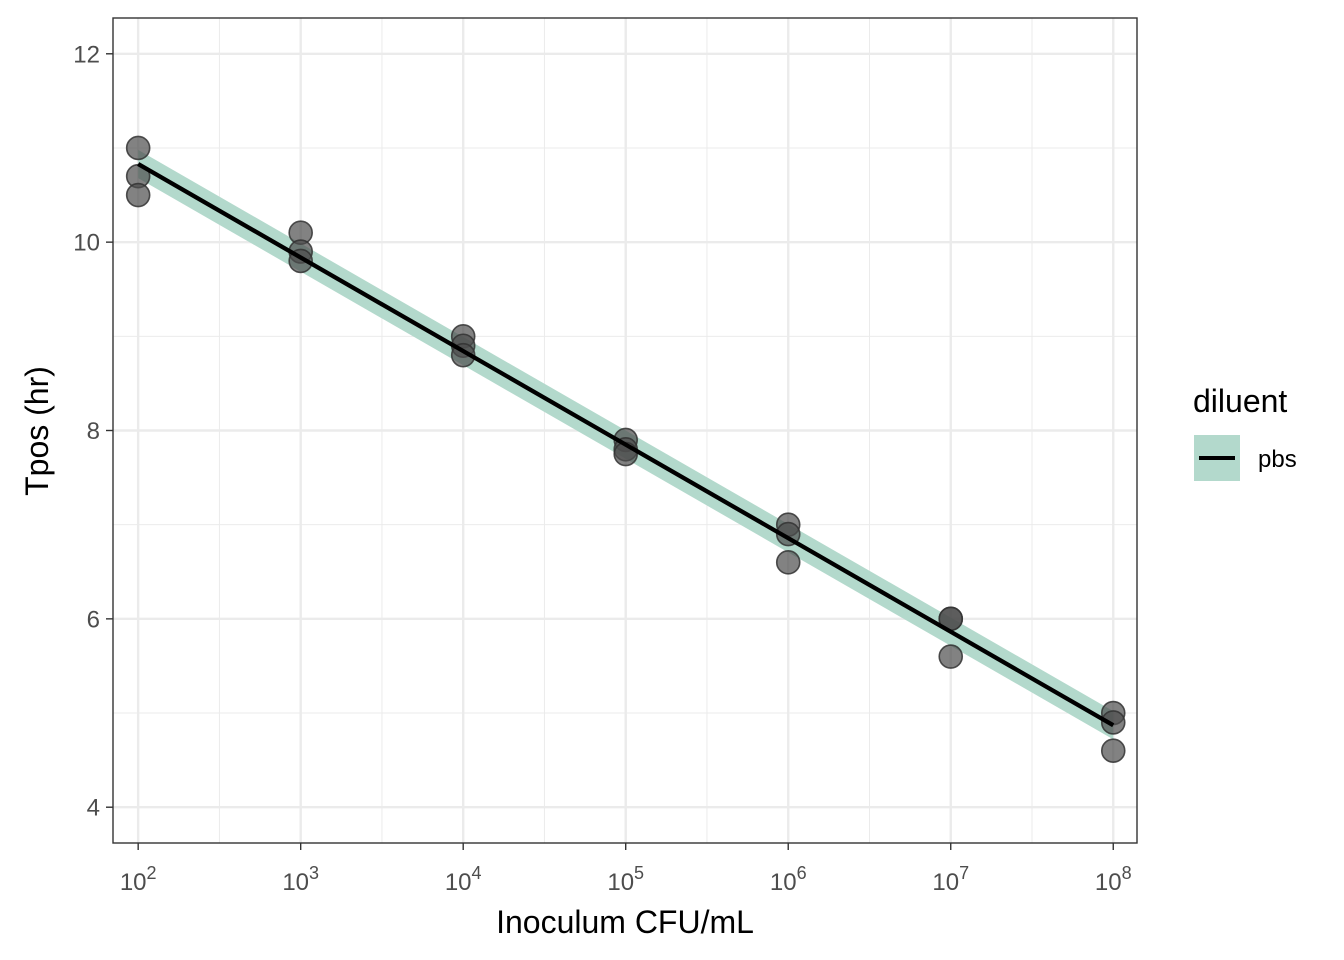  I want to click on legend-title: diluent, so click(1240, 401).